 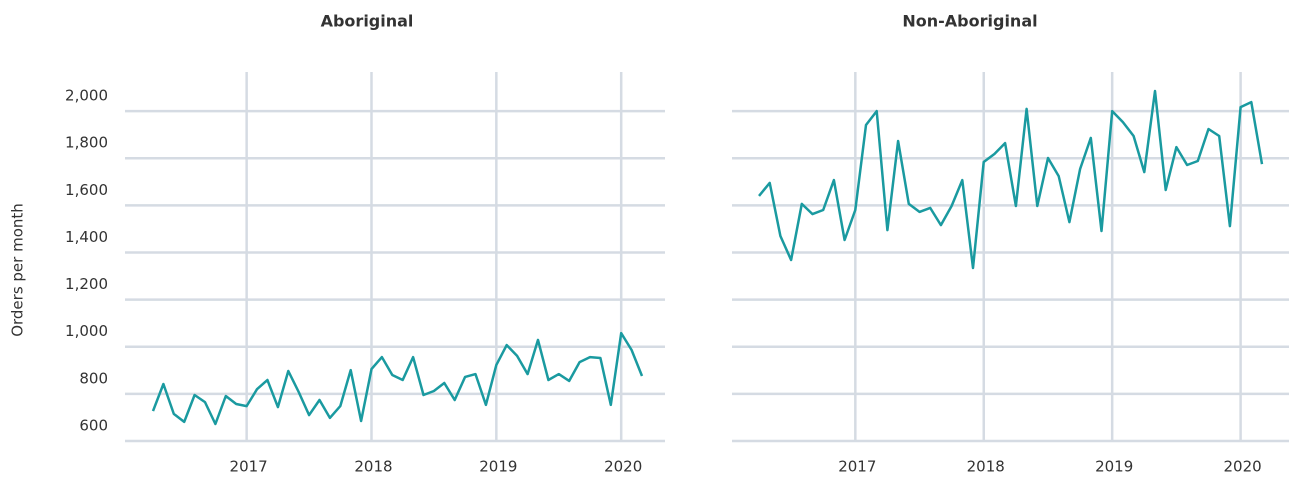 What do you see at coordinates (18, 270) in the screenshot?
I see `y-axis-label: Orders per month` at bounding box center [18, 270].